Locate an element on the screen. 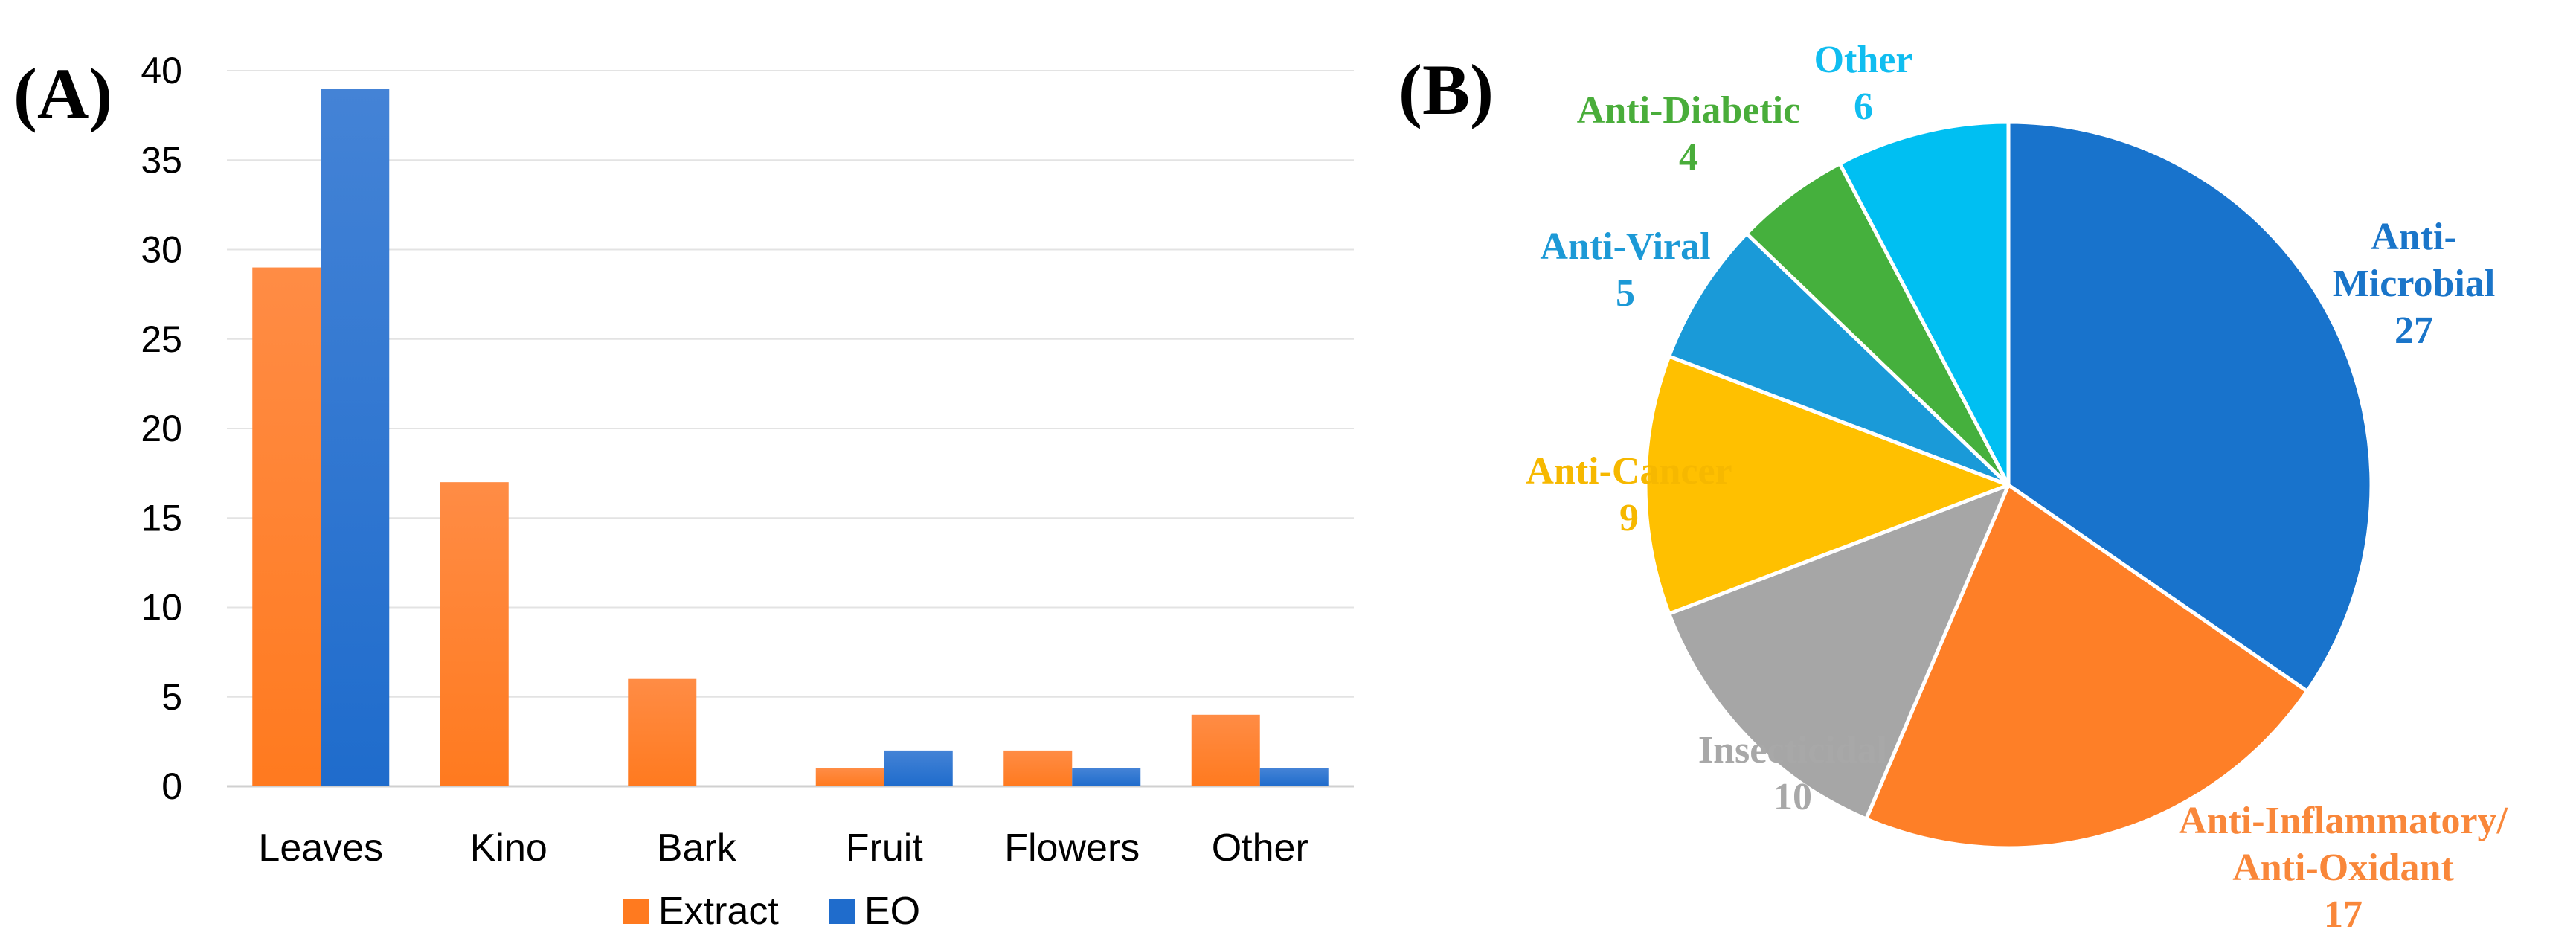  bar-eo-other is located at coordinates (1294, 777).